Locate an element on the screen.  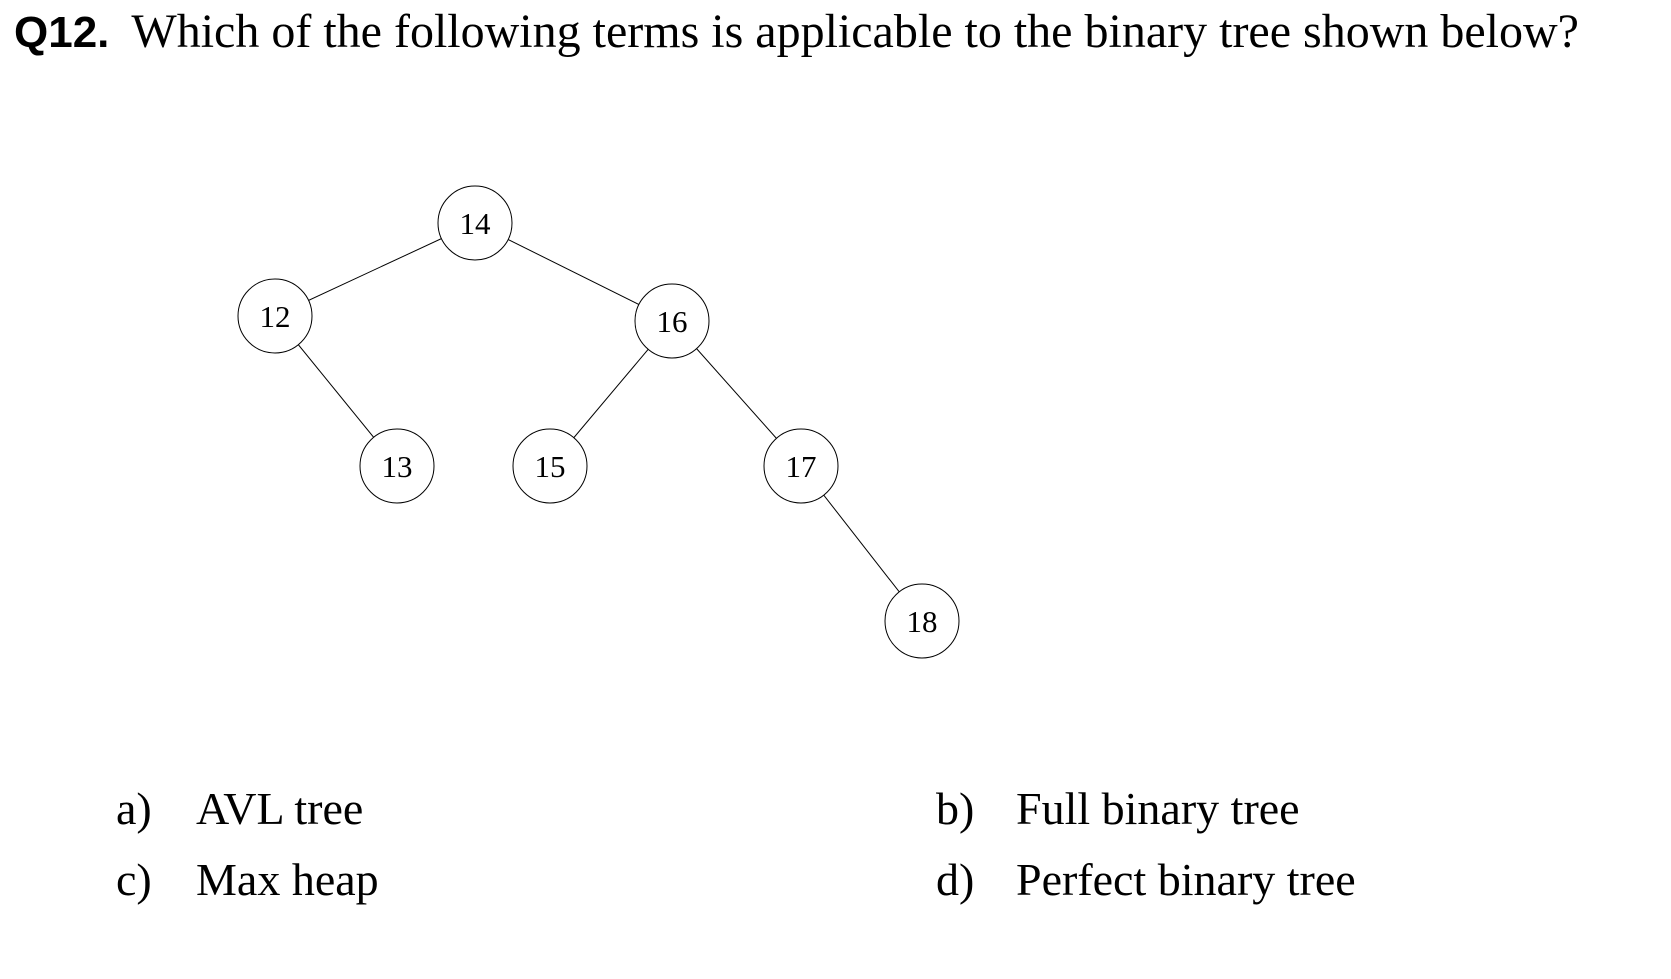
option-b: b) Full binary tree is located at coordinates (1118, 809).